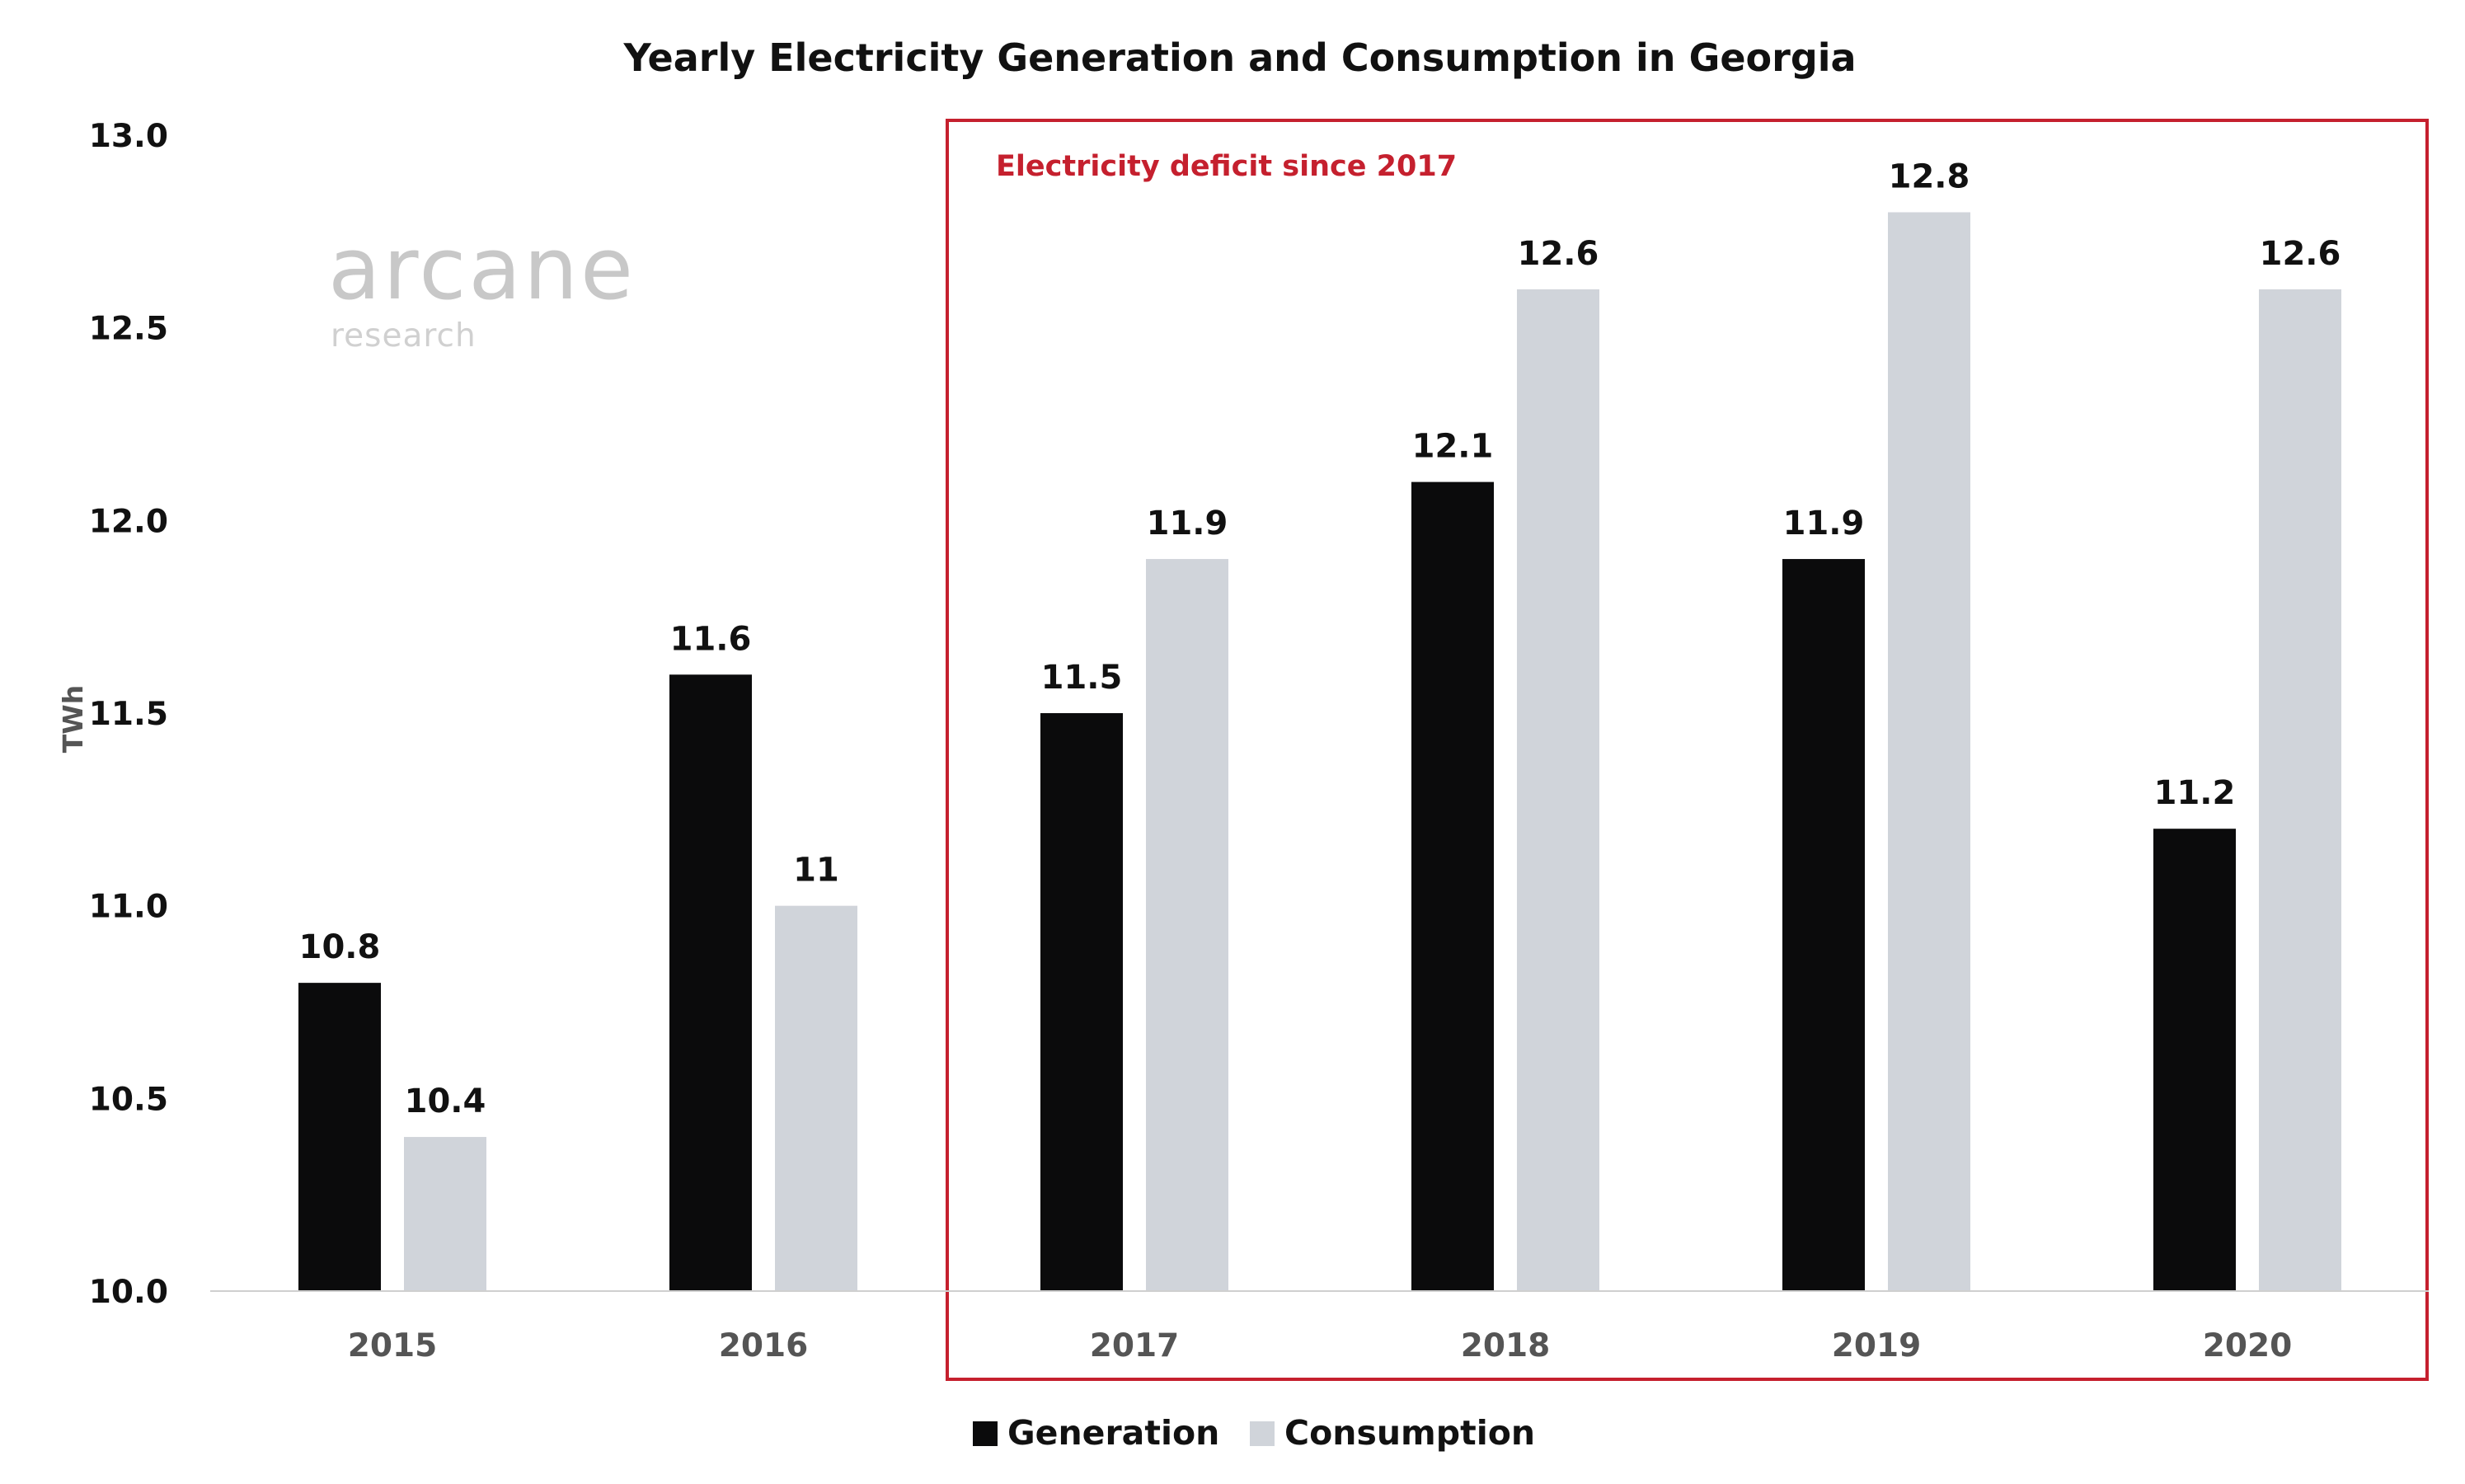  Describe the element at coordinates (128, 136) in the screenshot. I see `y-tick-label: 13.0` at that location.